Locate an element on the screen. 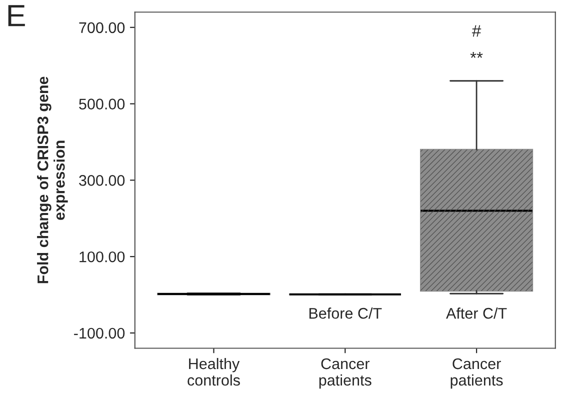 This screenshot has height=404, width=584. annotation: Before C/T is located at coordinates (345, 313).